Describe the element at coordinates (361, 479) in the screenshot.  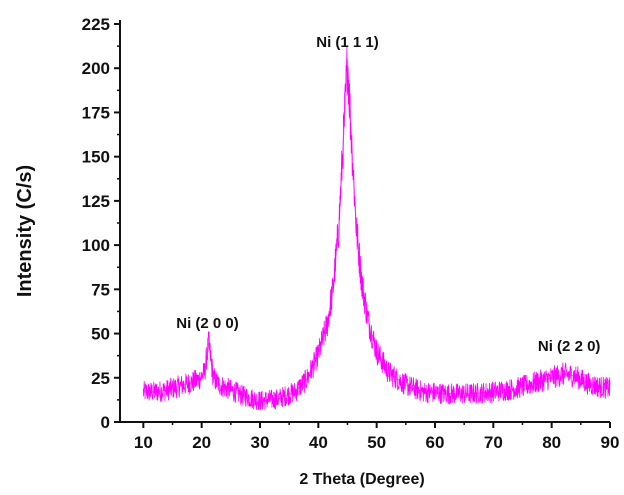
I see `x-axis-title: 2 Theta (Degree)` at that location.